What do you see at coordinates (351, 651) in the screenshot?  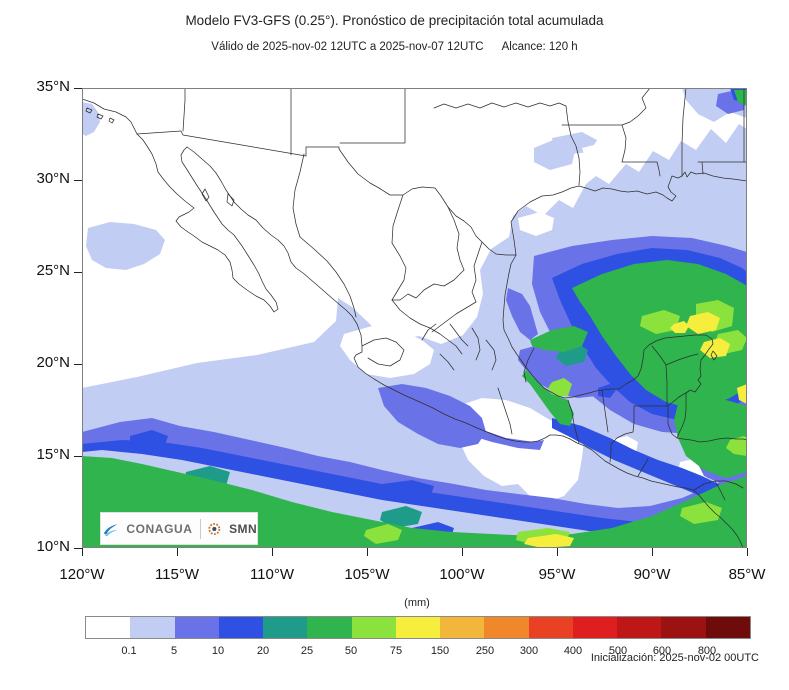 I see `colorbar-threshold-label: 50` at bounding box center [351, 651].